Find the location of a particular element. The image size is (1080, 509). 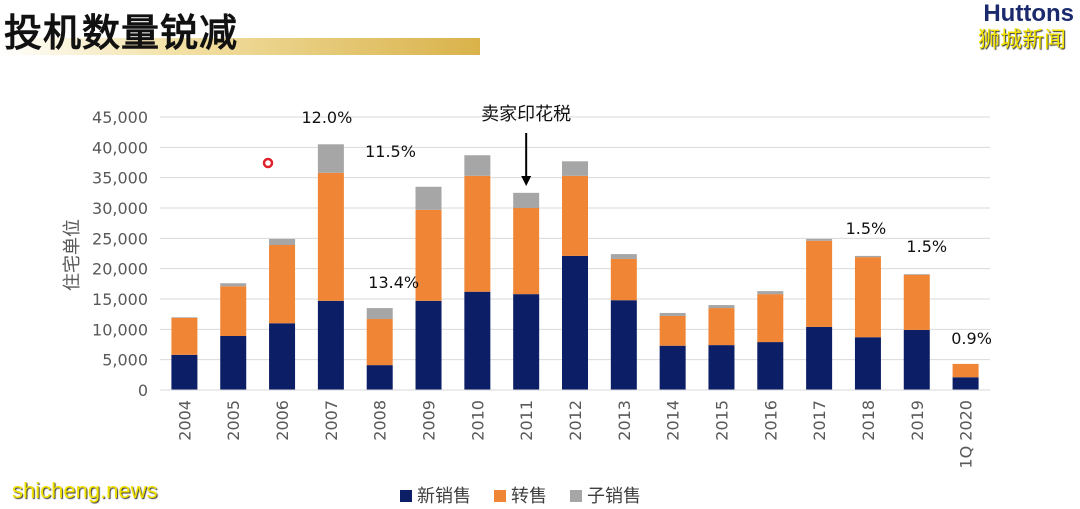

y-tick-label: 45,000 is located at coordinates (120, 117).